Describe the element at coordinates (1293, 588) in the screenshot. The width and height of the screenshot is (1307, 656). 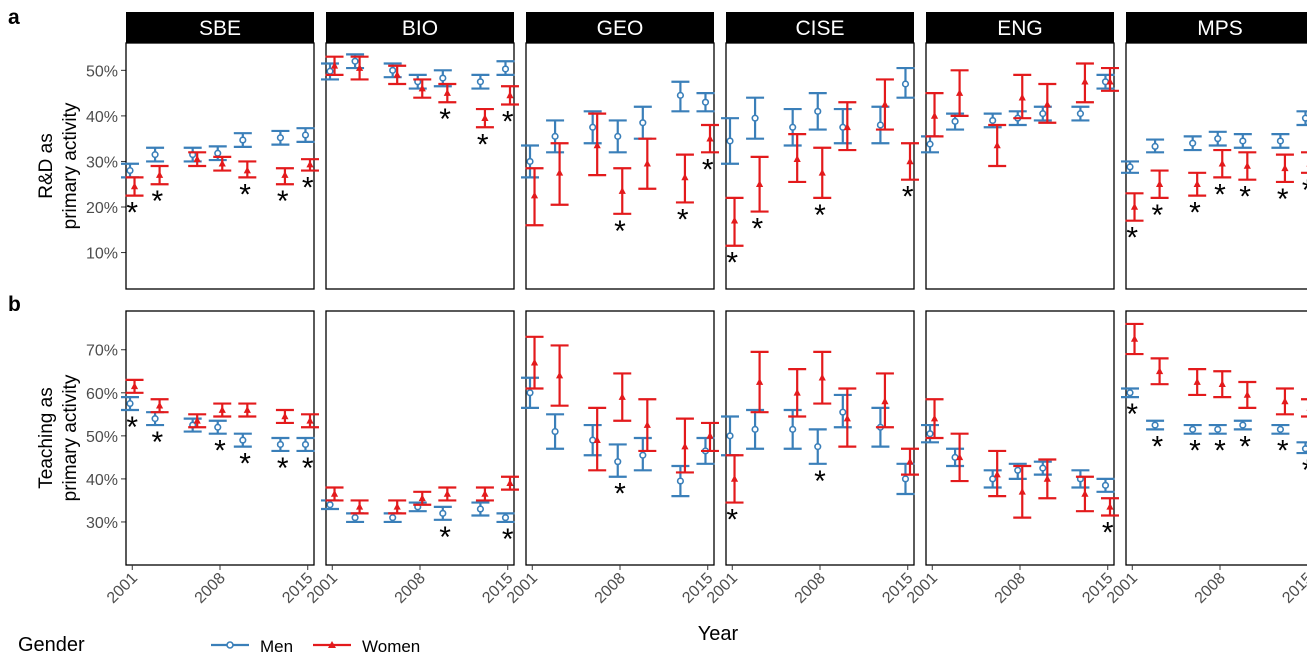
I see `x-tick-label: 2015` at that location.